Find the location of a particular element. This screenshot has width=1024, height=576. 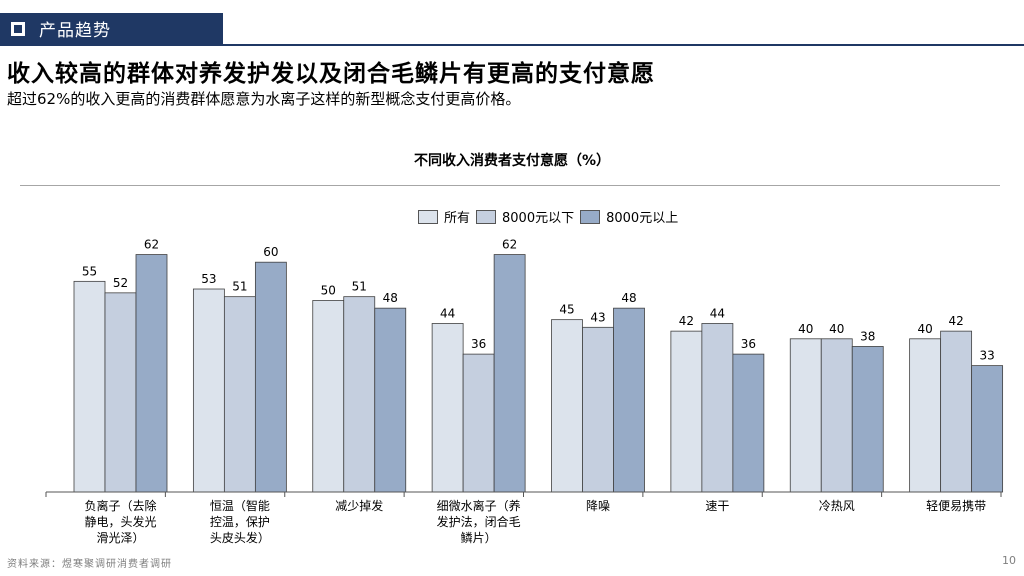

data-label-7-0: 40 is located at coordinates (924, 329).